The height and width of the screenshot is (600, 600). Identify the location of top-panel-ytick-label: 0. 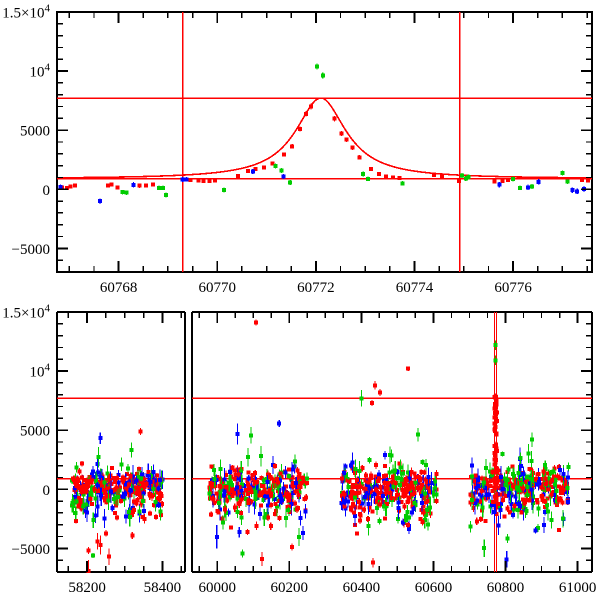
(47, 191).